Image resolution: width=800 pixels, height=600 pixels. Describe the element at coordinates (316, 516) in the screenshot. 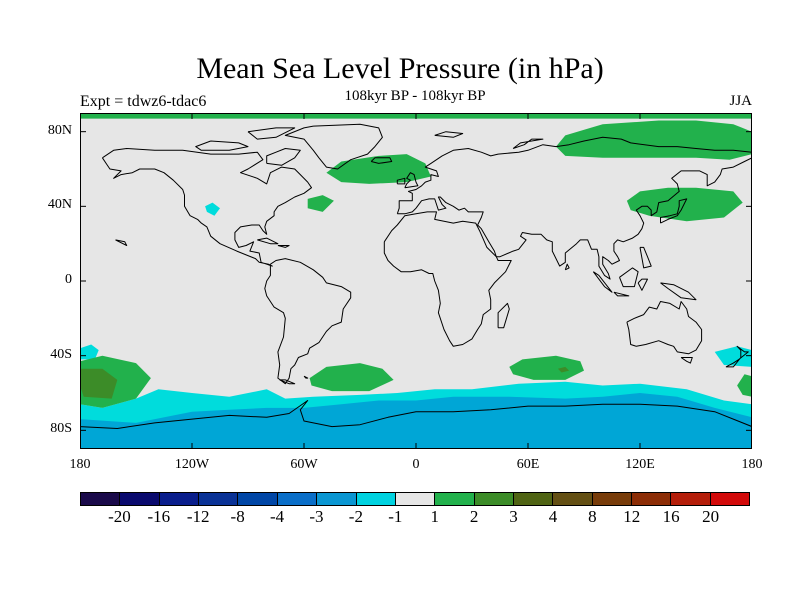

I see `colorbar-label: -3` at that location.